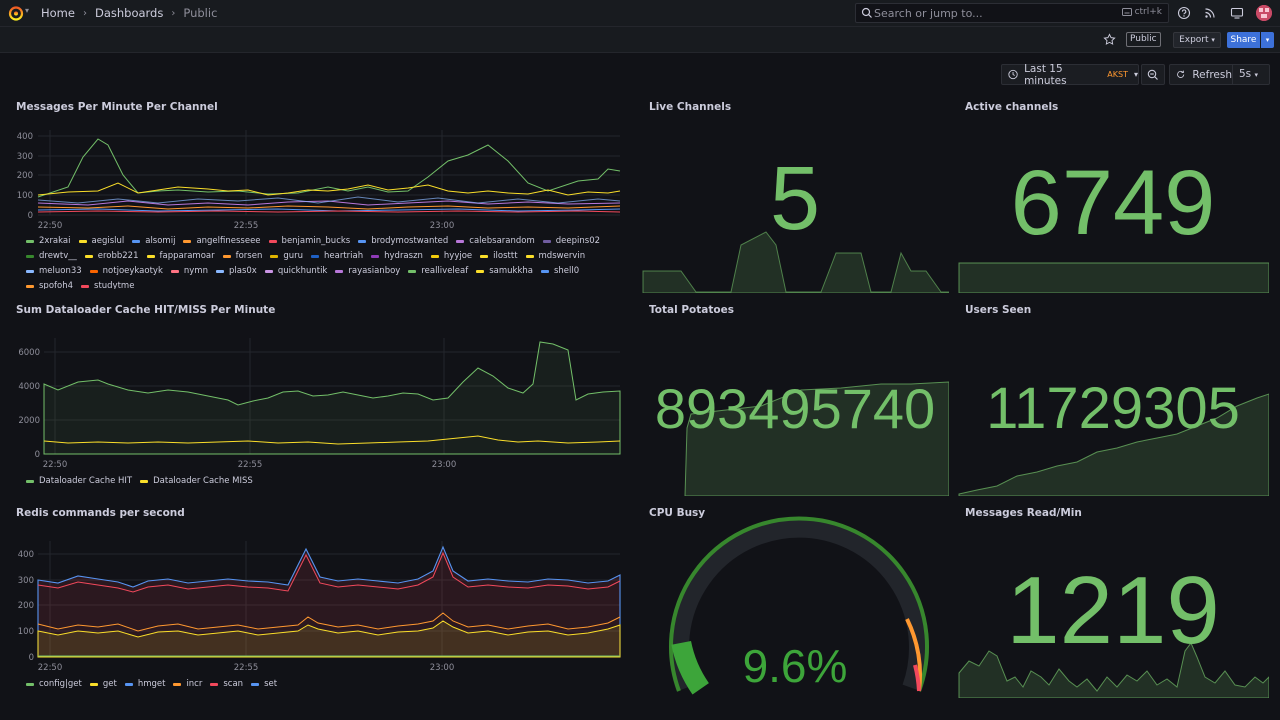 Image resolution: width=1280 pixels, height=720 pixels. What do you see at coordinates (989, 13) in the screenshot?
I see `search-input` at bounding box center [989, 13].